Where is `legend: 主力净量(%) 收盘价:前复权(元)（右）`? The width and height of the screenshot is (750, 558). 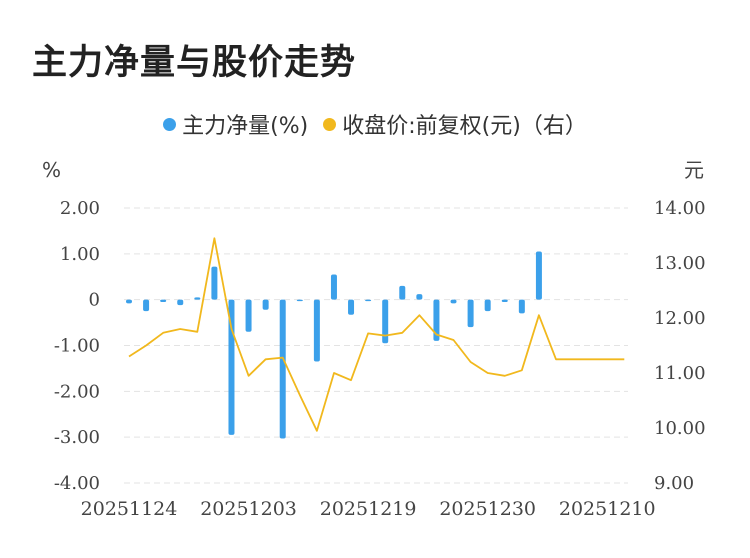 legend: 主力净量(%) 收盘价:前复权(元)（右） is located at coordinates (375, 124).